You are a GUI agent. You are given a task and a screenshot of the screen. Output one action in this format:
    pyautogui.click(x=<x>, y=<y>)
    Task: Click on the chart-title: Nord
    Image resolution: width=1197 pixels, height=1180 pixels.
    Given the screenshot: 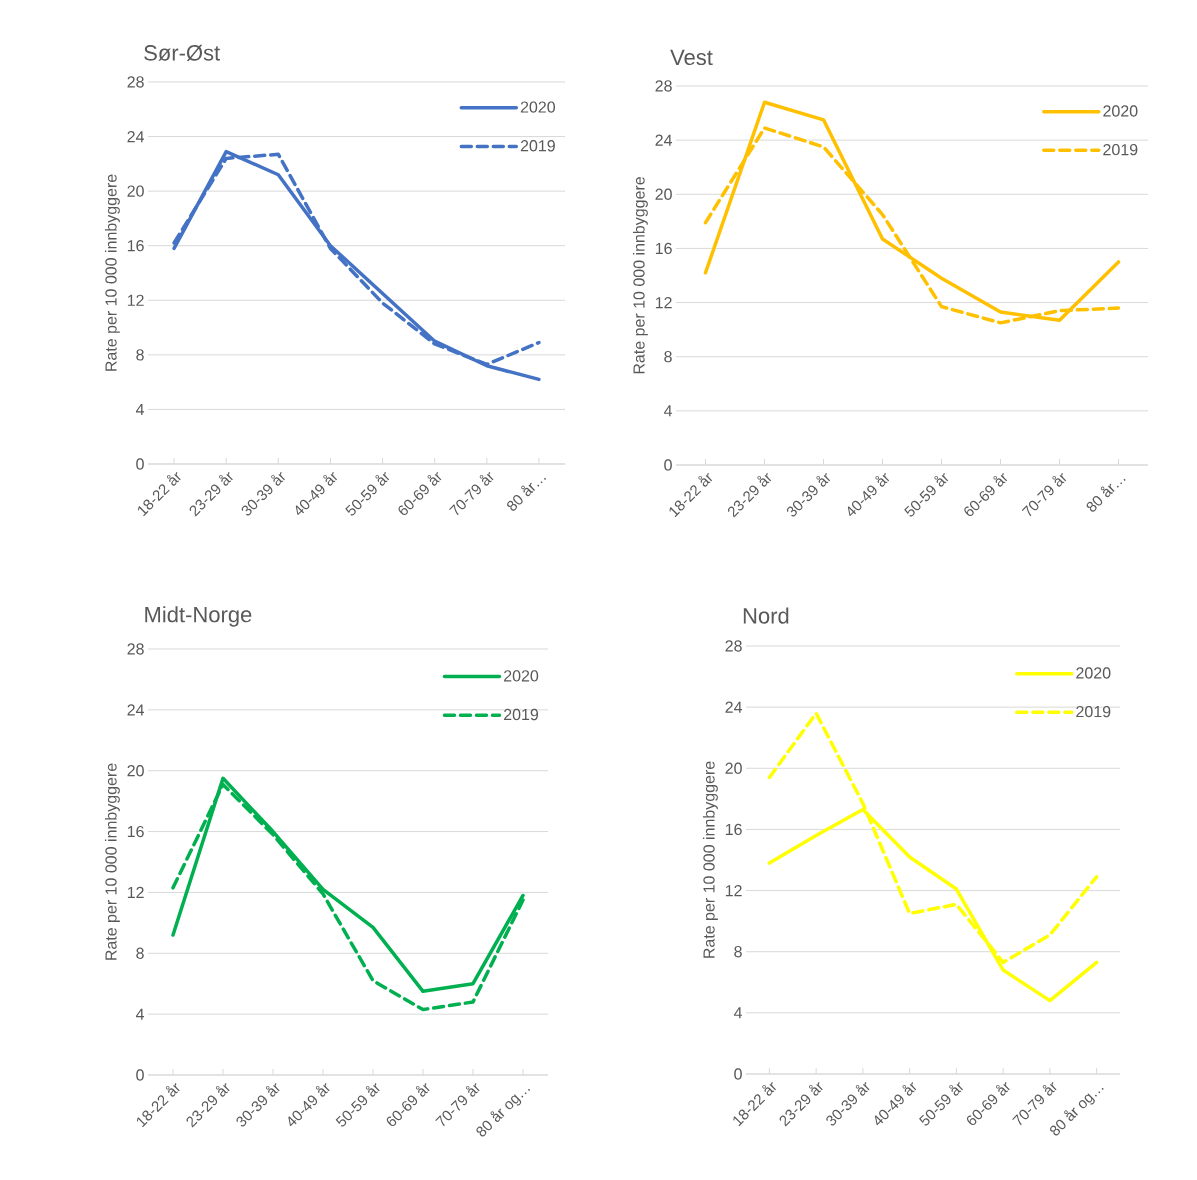 What is the action you would take?
    pyautogui.click(x=766, y=615)
    